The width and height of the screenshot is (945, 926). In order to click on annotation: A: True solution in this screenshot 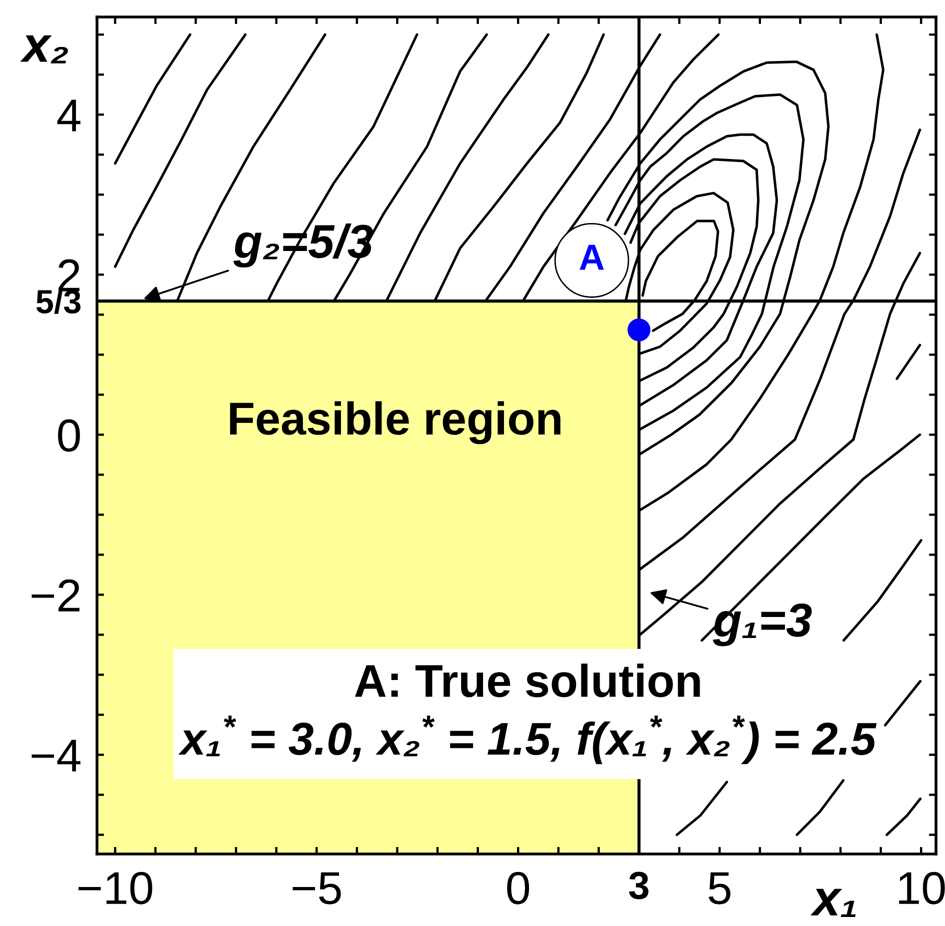, I will do `click(527, 681)`.